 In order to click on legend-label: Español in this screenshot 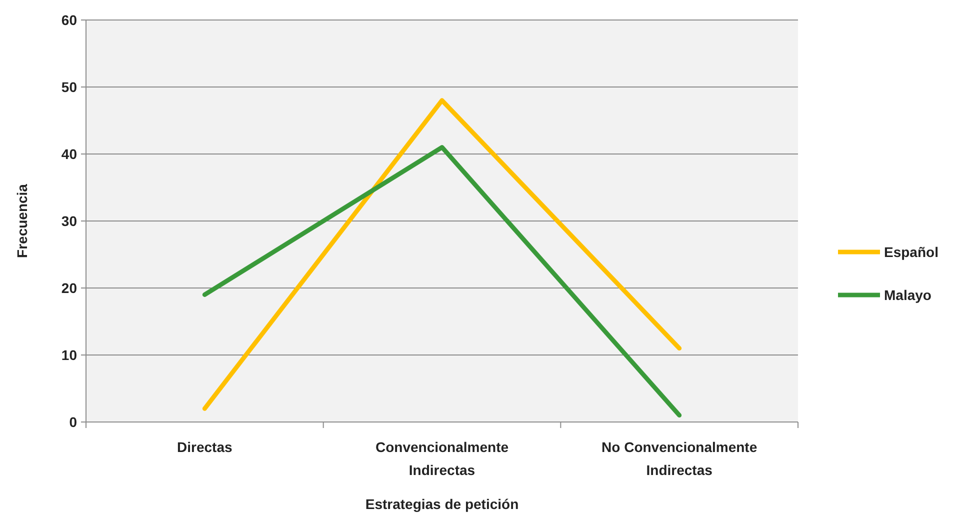, I will do `click(911, 252)`.